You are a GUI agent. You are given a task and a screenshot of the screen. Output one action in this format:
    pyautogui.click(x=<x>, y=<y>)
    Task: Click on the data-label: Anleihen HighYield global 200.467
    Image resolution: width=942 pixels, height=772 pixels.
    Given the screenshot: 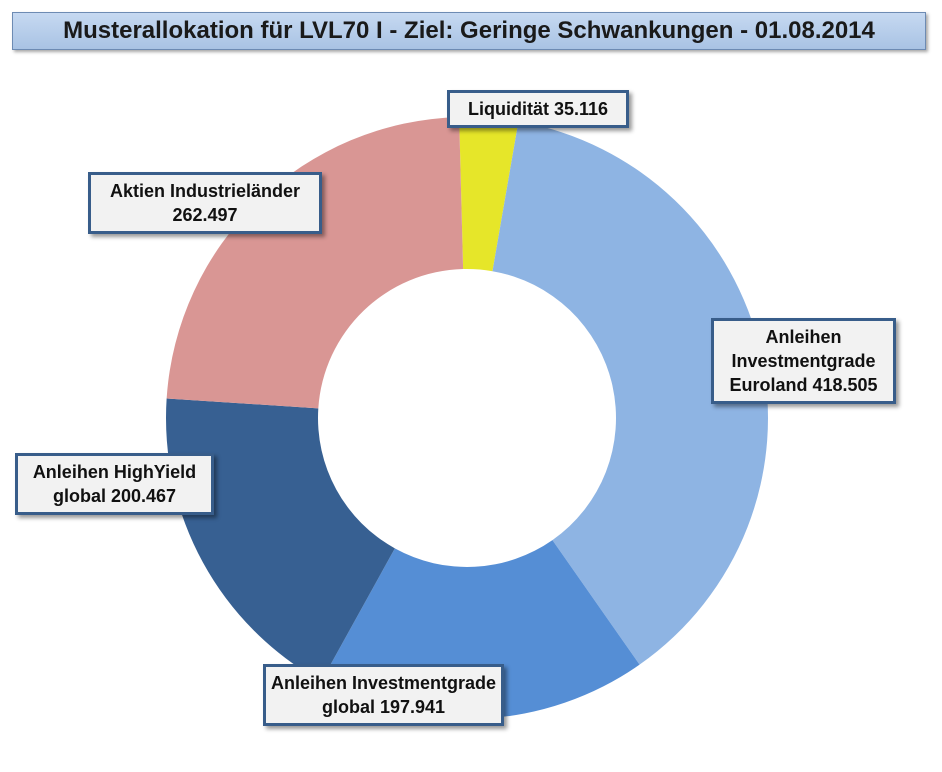 What is the action you would take?
    pyautogui.click(x=114, y=484)
    